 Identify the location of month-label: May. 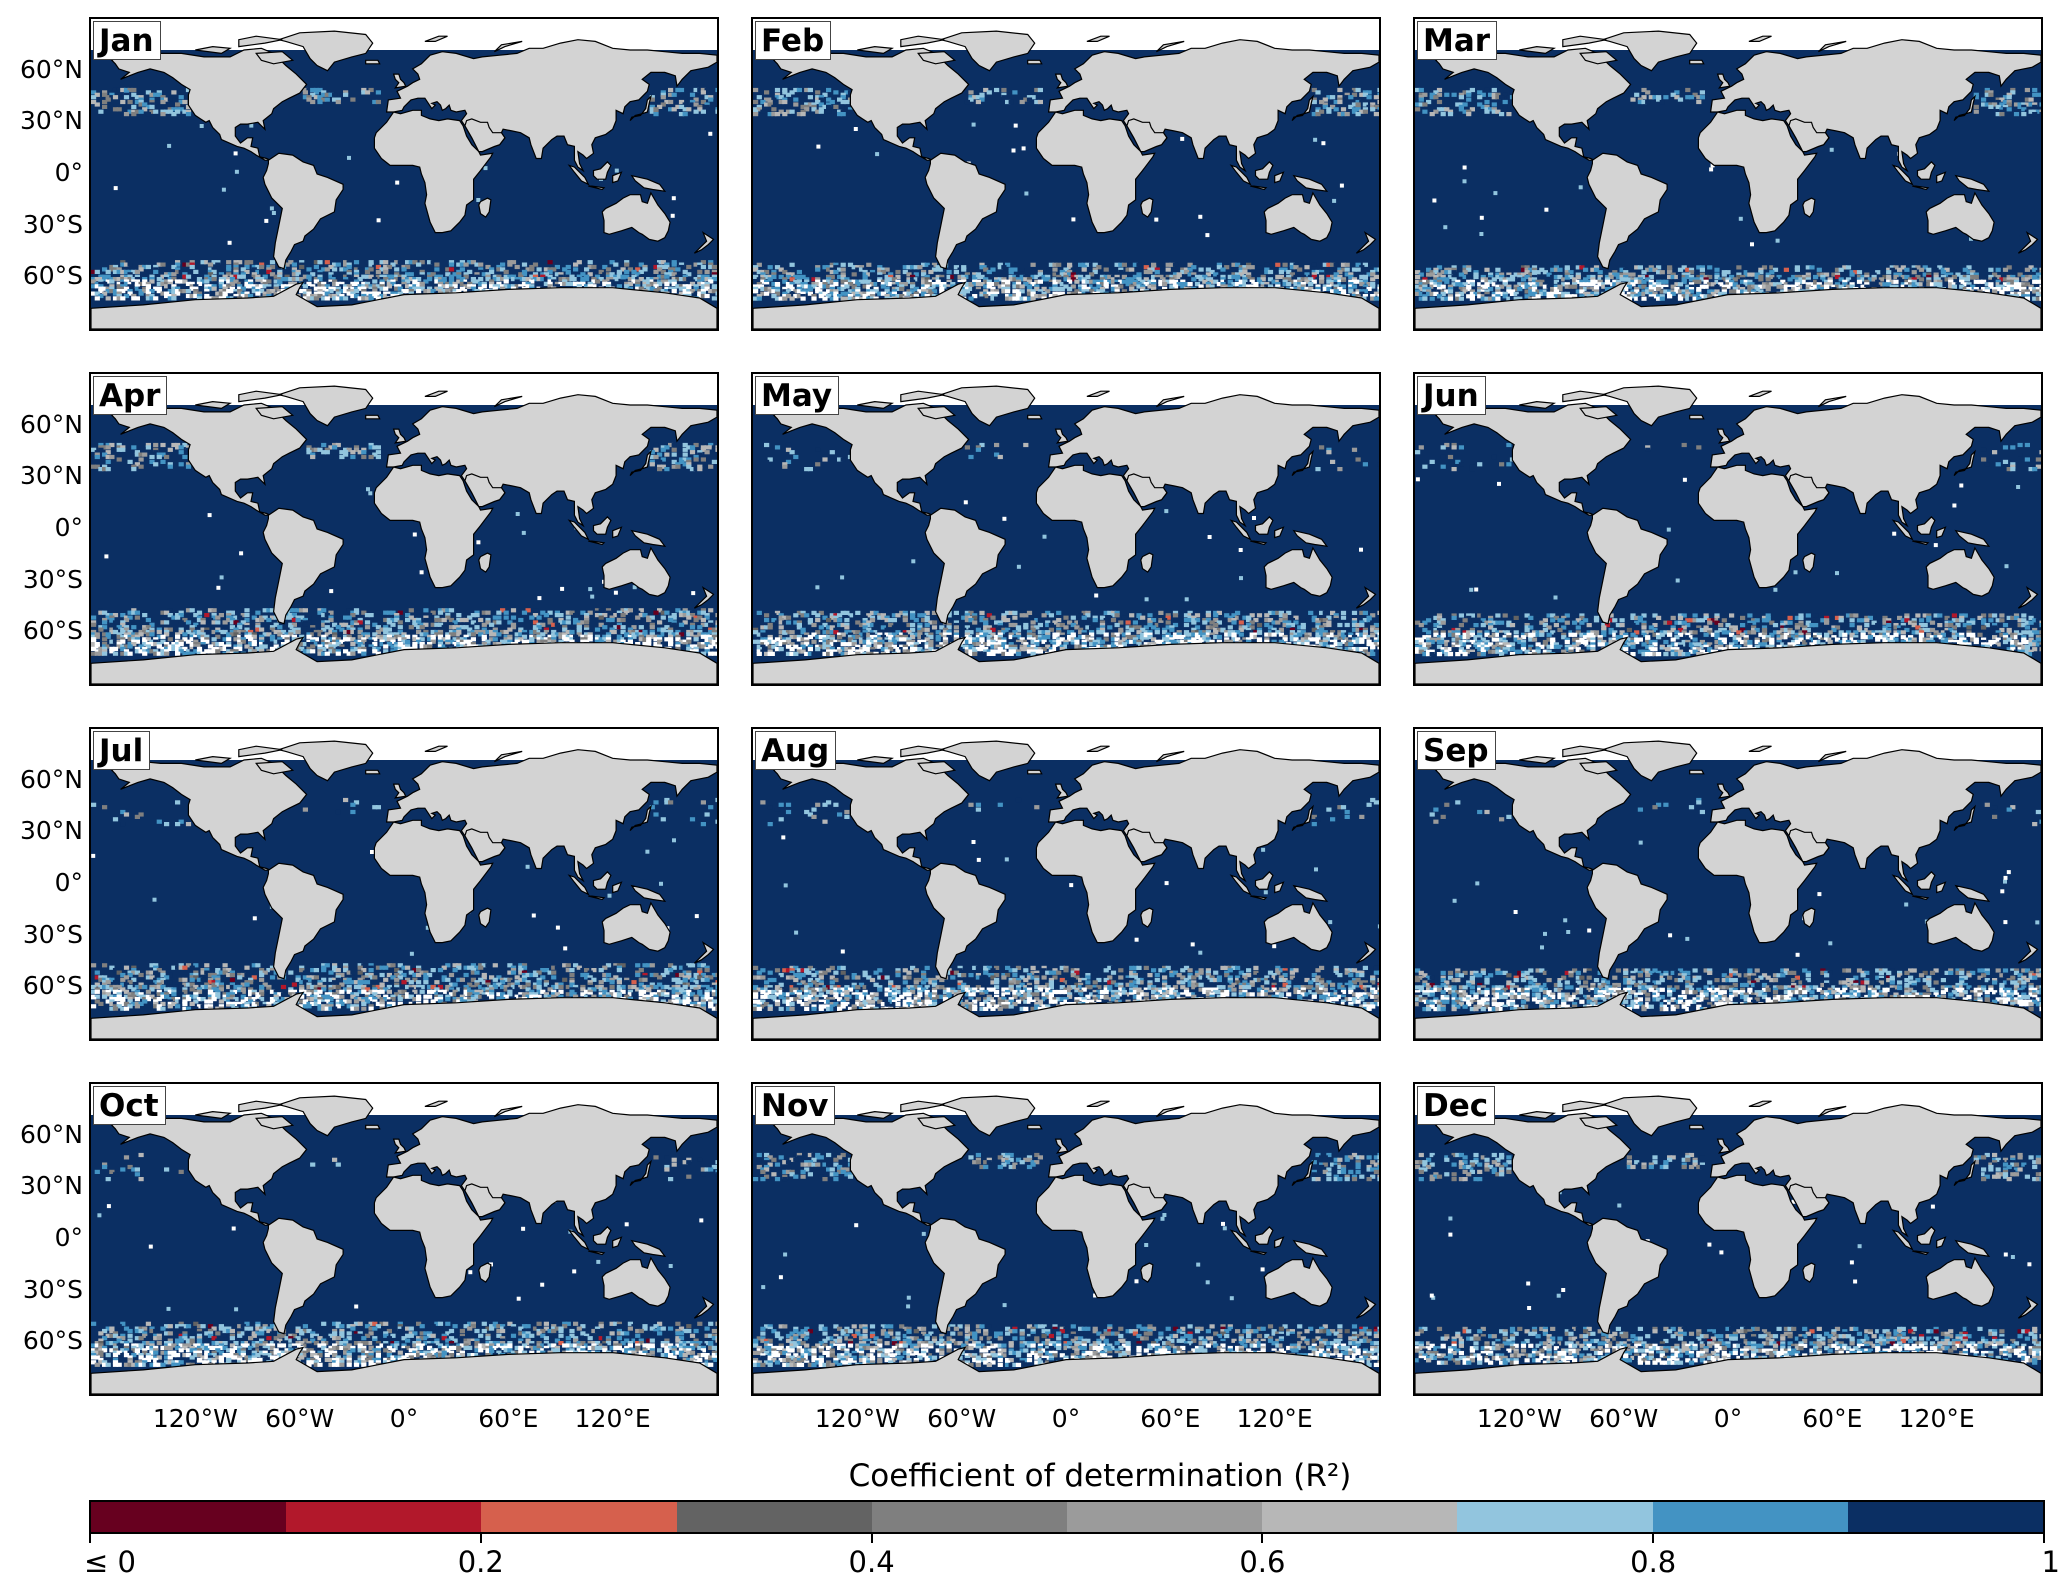
(797, 395).